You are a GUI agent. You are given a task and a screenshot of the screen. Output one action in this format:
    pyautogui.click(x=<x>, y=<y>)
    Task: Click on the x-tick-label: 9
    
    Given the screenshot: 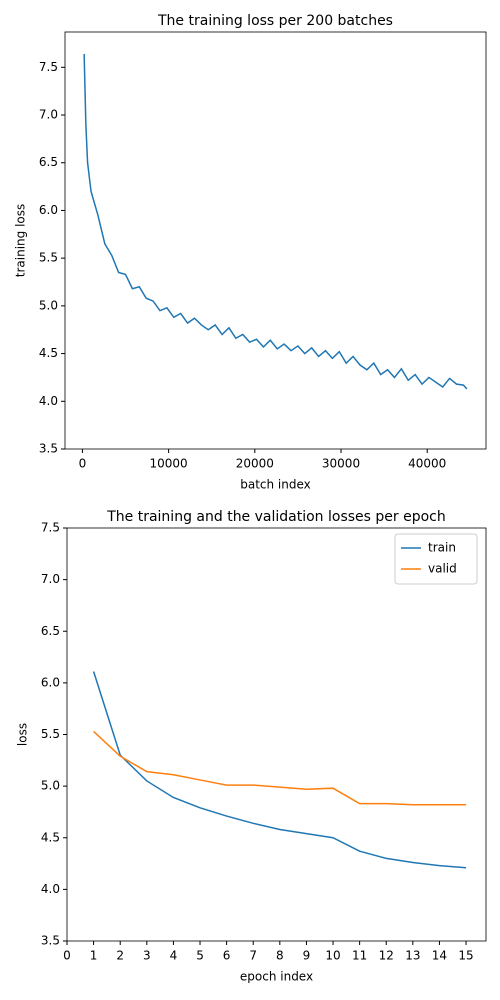 What is the action you would take?
    pyautogui.click(x=307, y=956)
    